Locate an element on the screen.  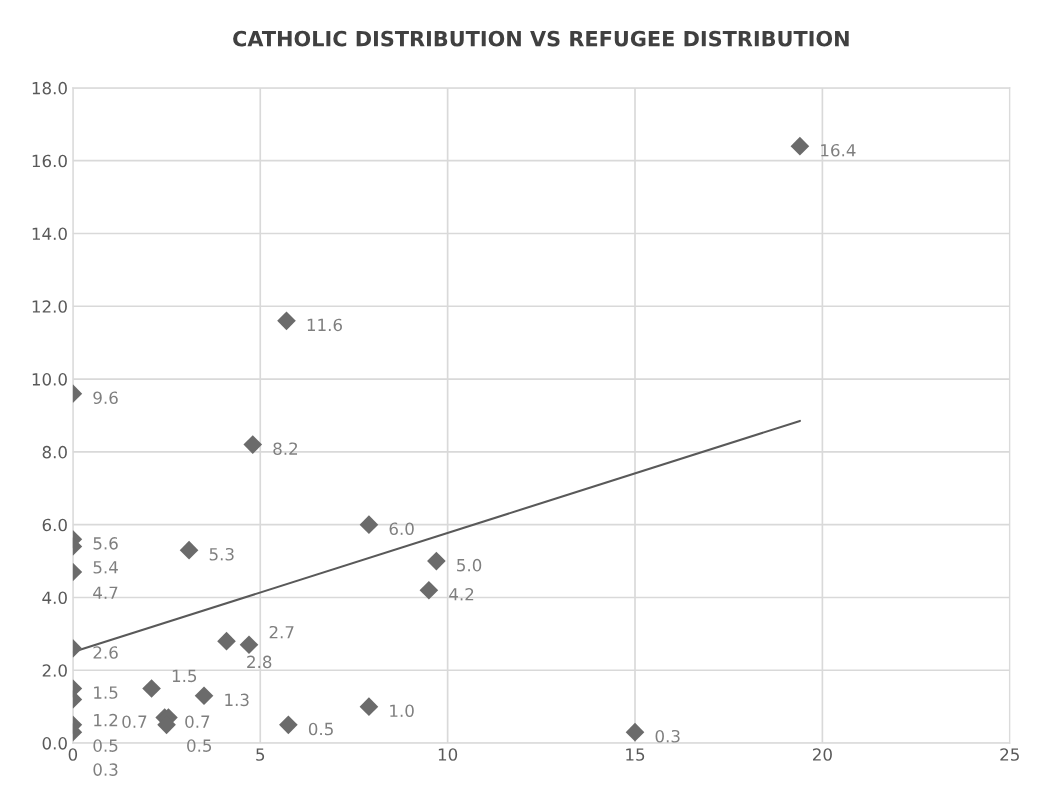
data-label: 16.4 is located at coordinates (838, 150).